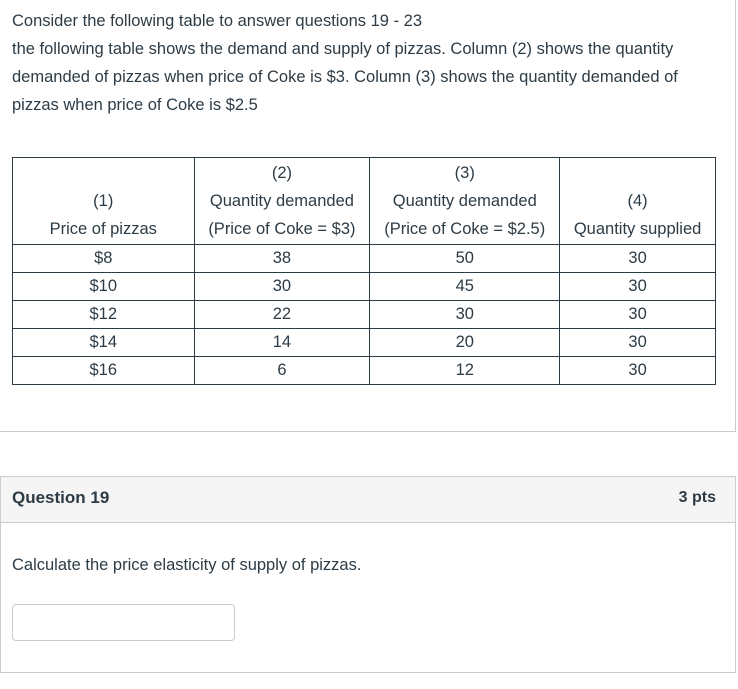  Describe the element at coordinates (281, 173) in the screenshot. I see `header-col-2-num: (2)` at that location.